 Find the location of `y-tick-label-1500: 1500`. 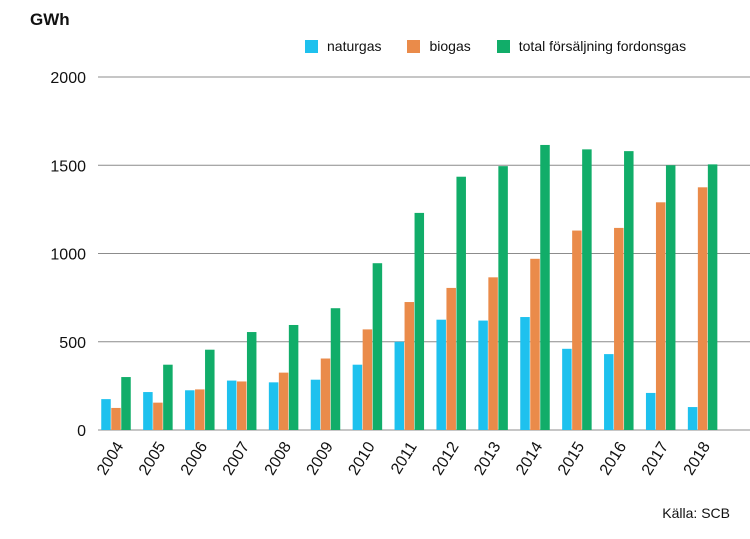

y-tick-label-1500: 1500 is located at coordinates (68, 166).